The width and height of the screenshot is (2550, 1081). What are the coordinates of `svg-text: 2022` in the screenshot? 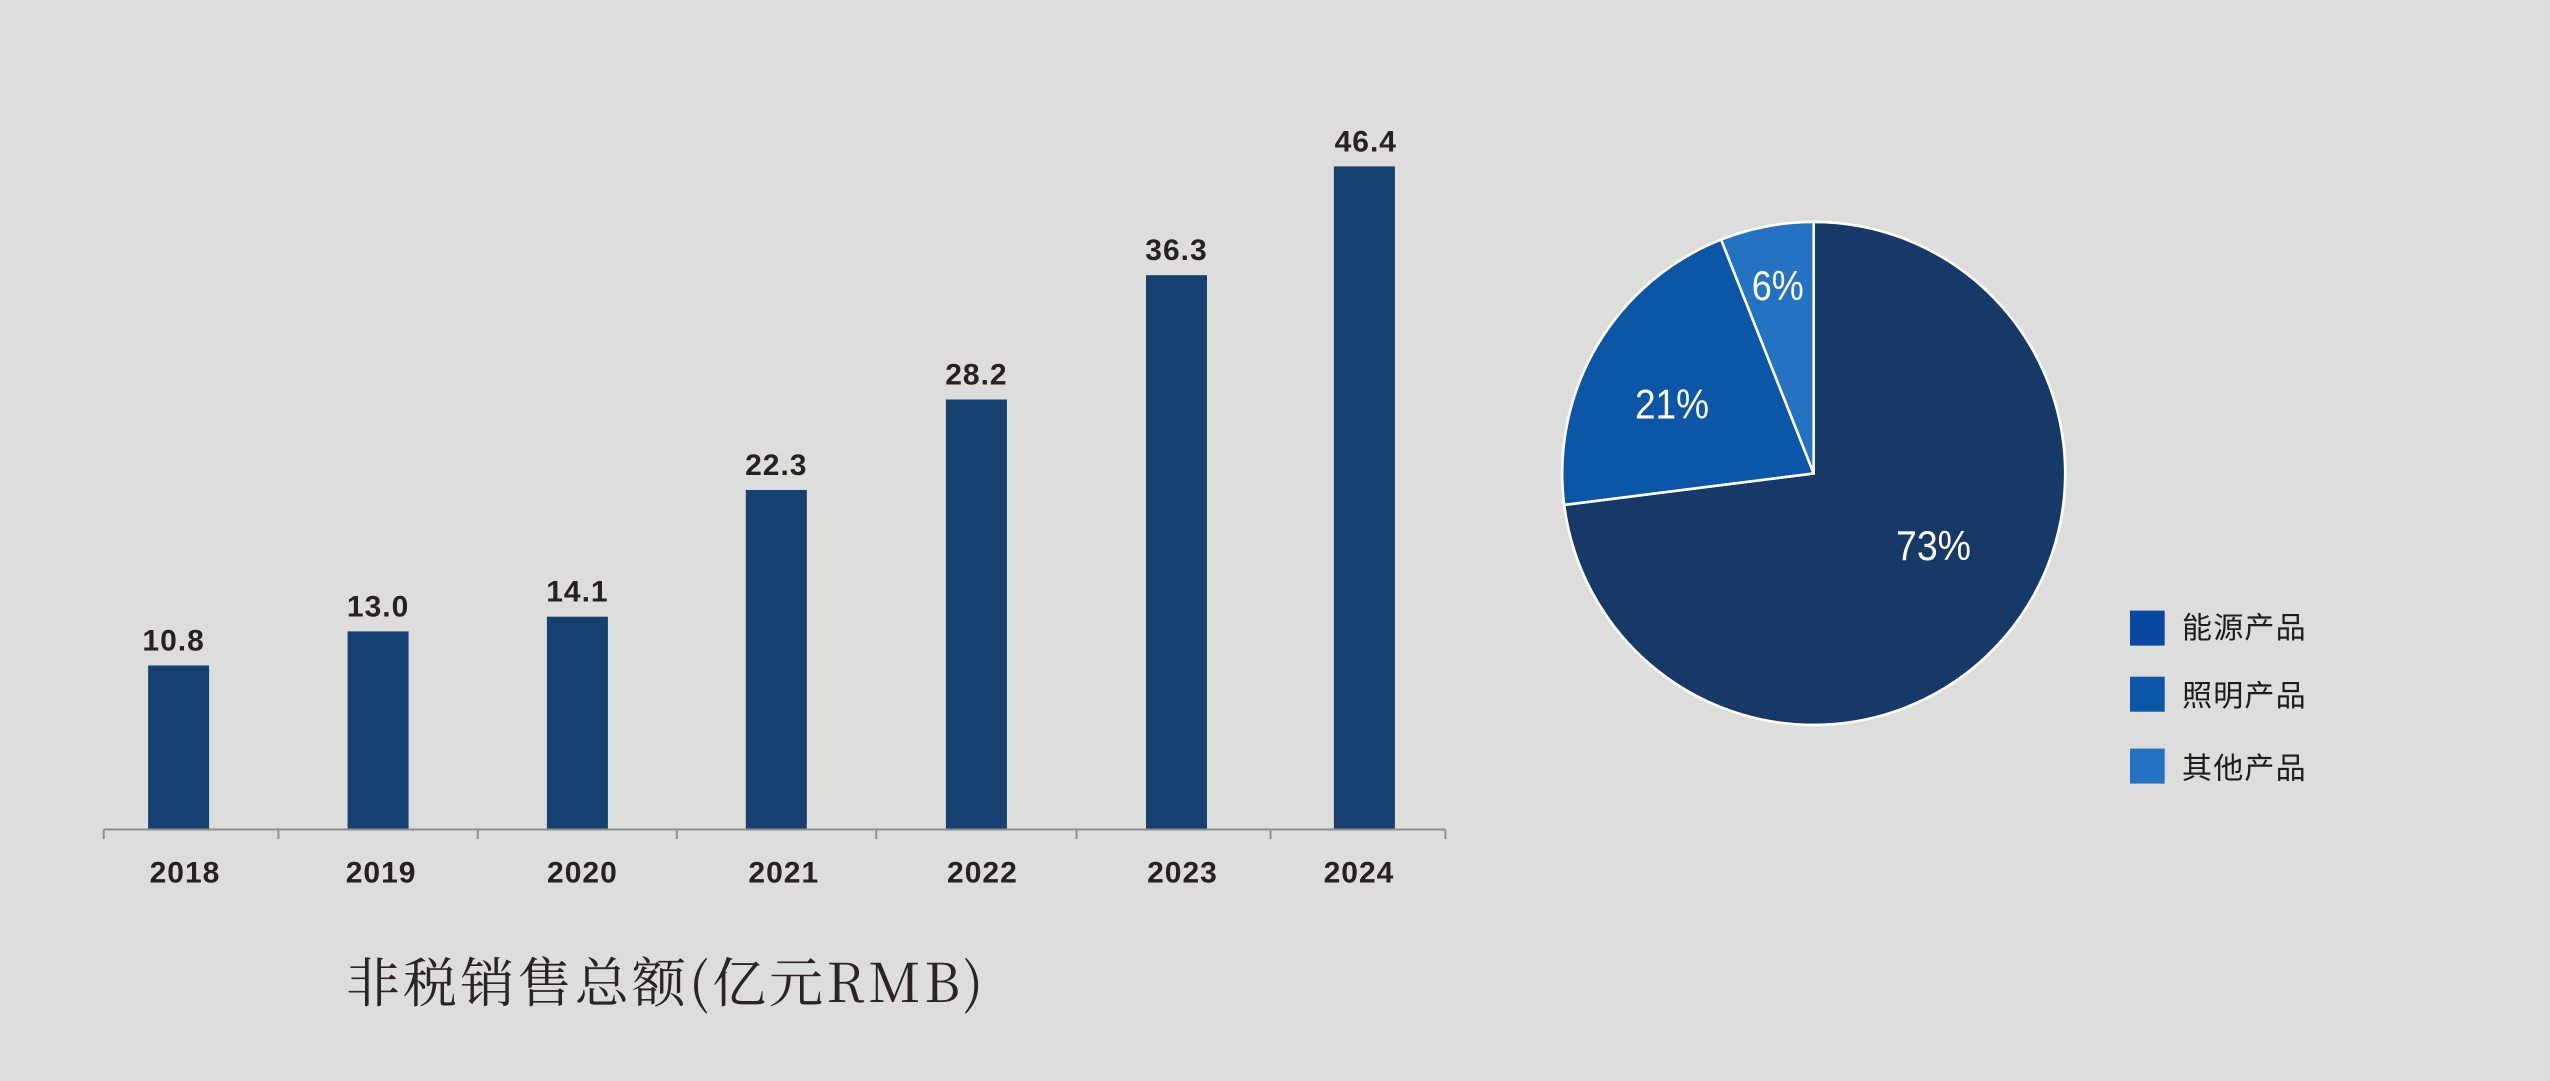 It's located at (982, 873).